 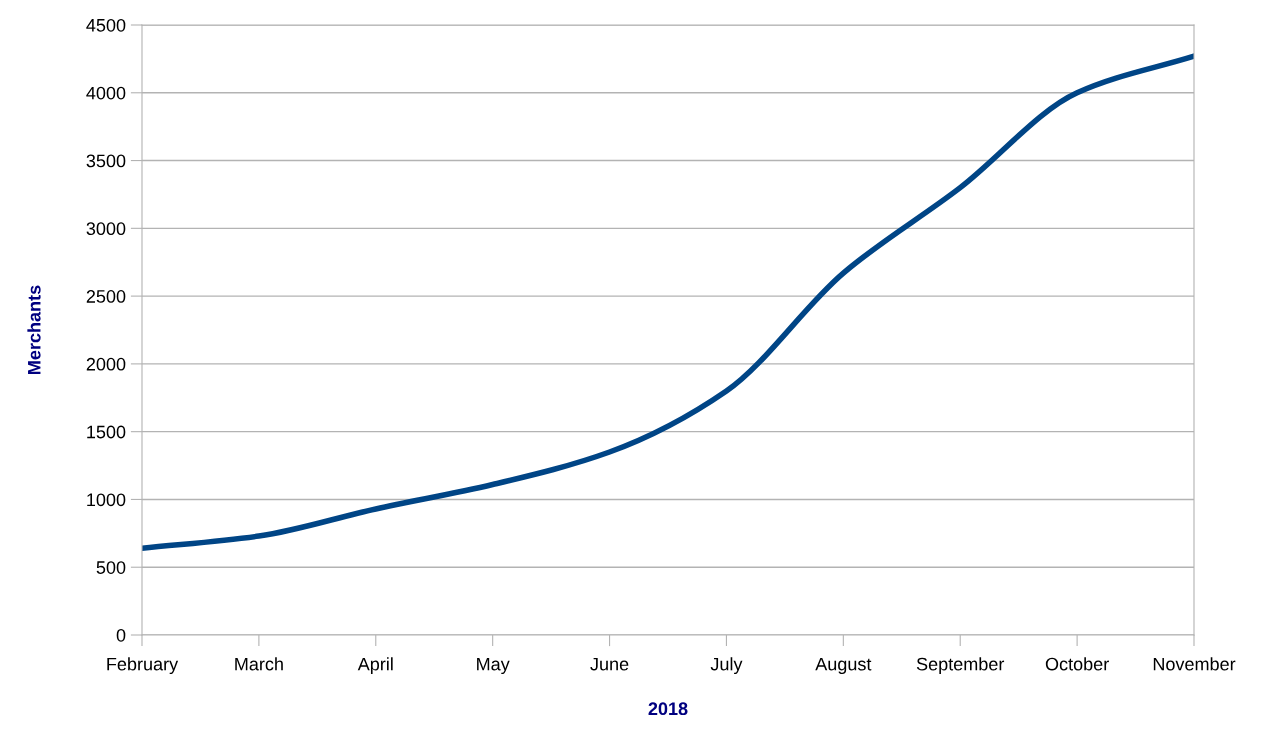 What do you see at coordinates (668, 709) in the screenshot?
I see `x-axis-title: 2018` at bounding box center [668, 709].